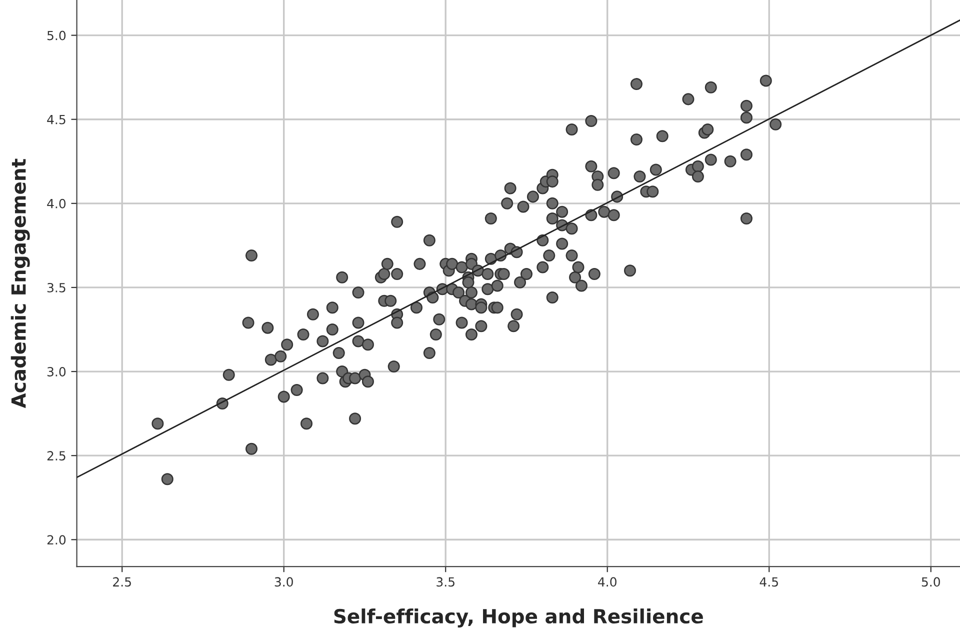 Image resolution: width=960 pixels, height=633 pixels. What do you see at coordinates (56, 371) in the screenshot?
I see `y-tick-label: 3.0` at bounding box center [56, 371].